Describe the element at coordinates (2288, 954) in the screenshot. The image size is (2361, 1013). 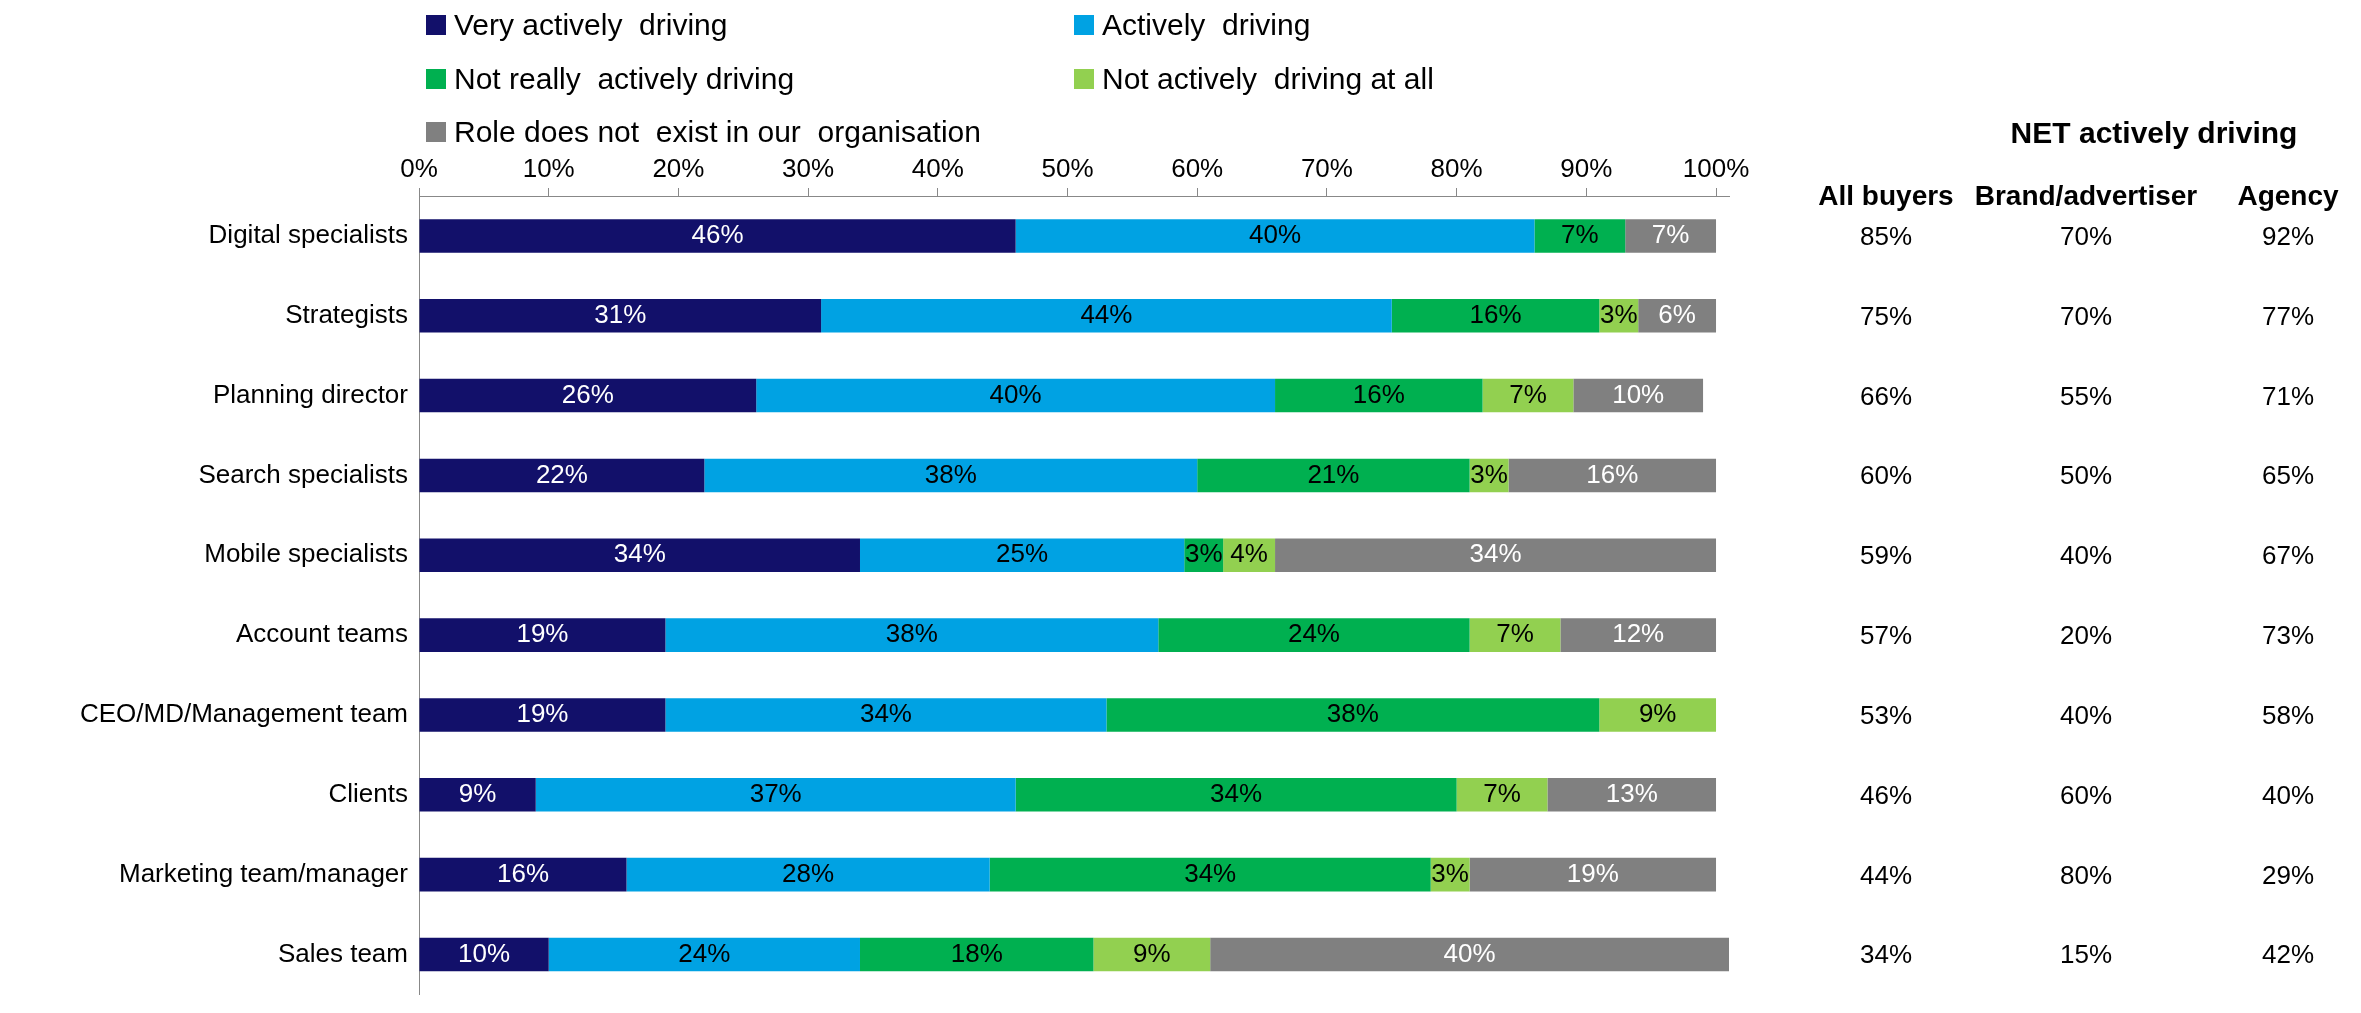
I see `text: 42%` at that location.